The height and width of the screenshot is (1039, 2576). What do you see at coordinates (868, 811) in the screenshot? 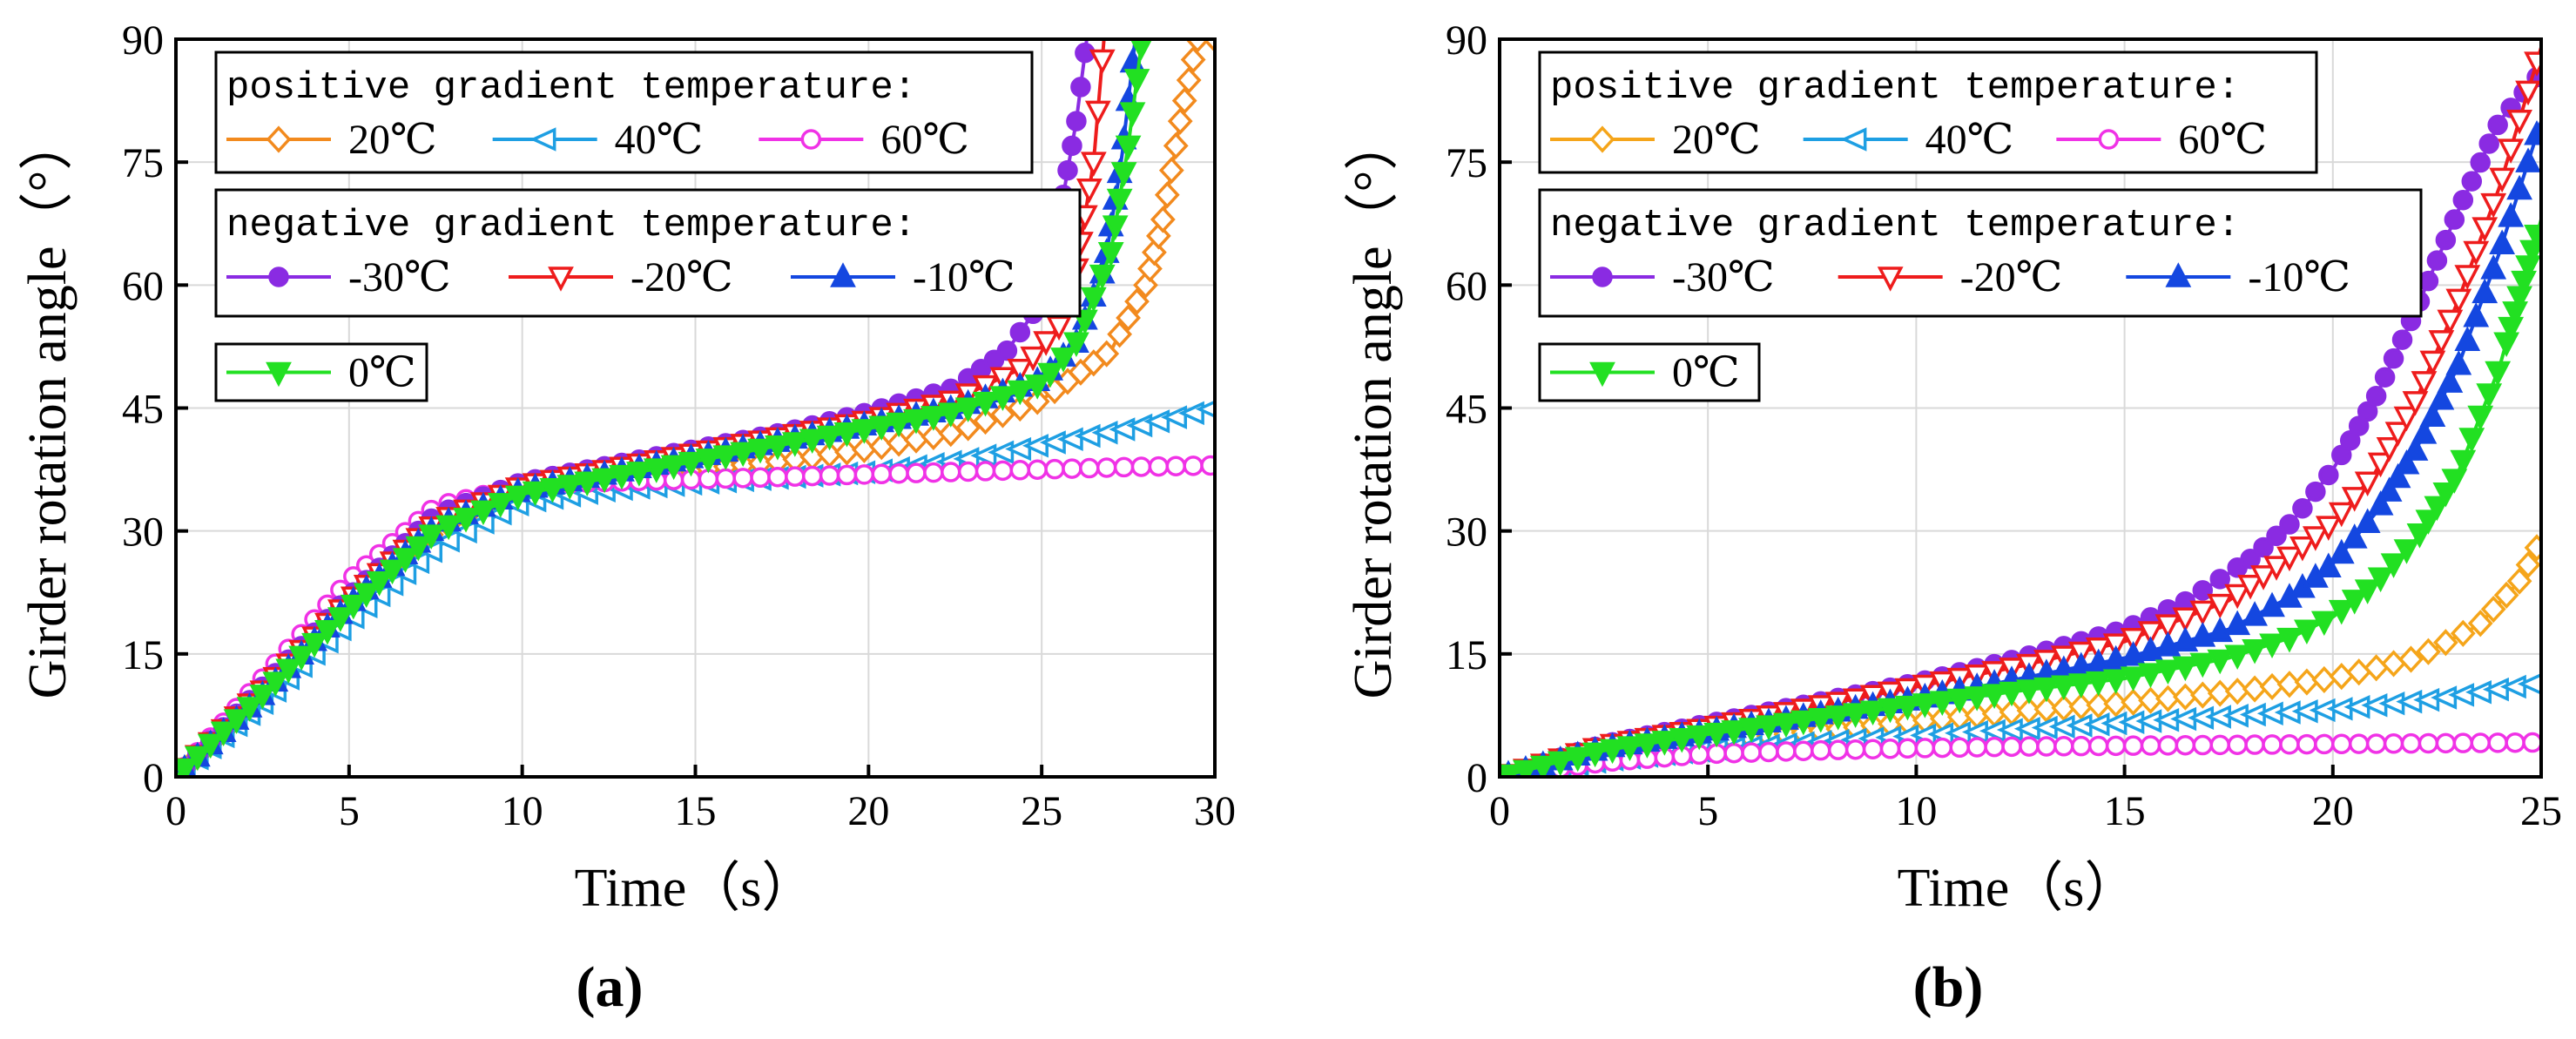
I see `x-tick-label: 20` at bounding box center [868, 811].